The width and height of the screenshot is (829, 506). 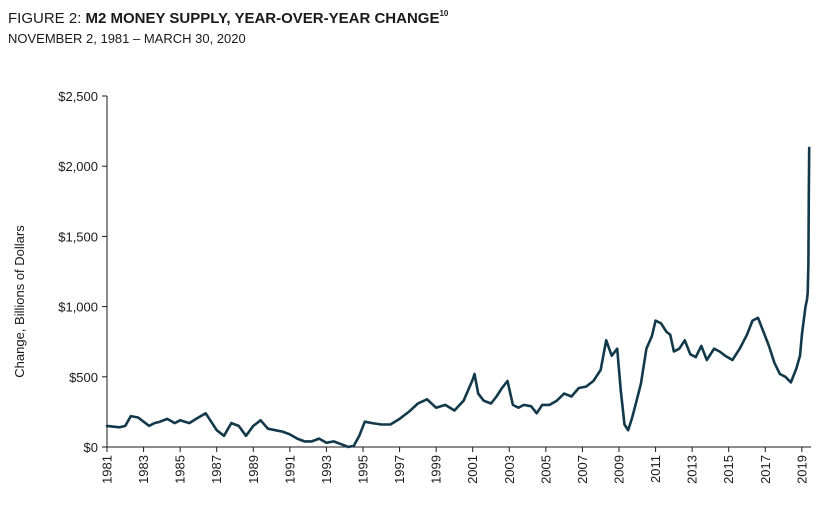 What do you see at coordinates (143, 469) in the screenshot?
I see `x-tick-label: 1983` at bounding box center [143, 469].